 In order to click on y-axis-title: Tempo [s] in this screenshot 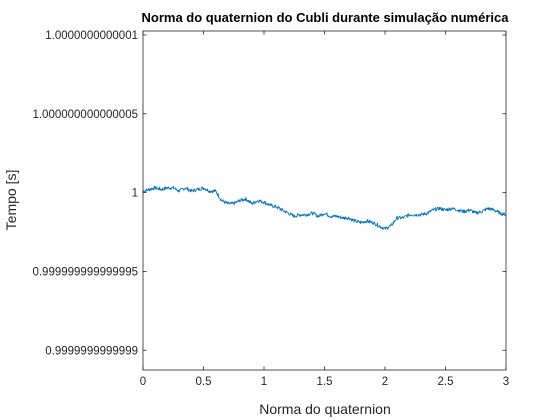, I will do `click(11, 200)`.